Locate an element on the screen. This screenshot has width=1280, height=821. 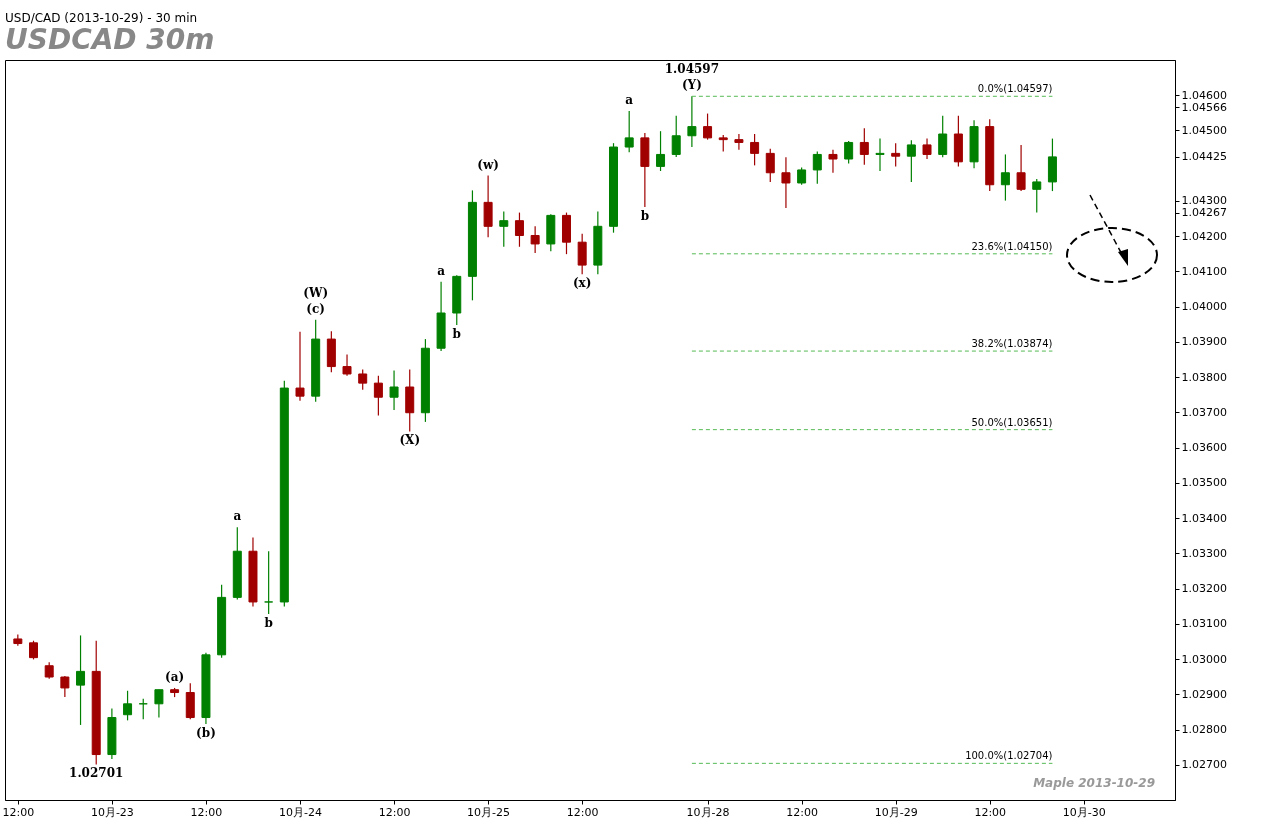
y-tick-label: 1.03100 is located at coordinates (1204, 624).